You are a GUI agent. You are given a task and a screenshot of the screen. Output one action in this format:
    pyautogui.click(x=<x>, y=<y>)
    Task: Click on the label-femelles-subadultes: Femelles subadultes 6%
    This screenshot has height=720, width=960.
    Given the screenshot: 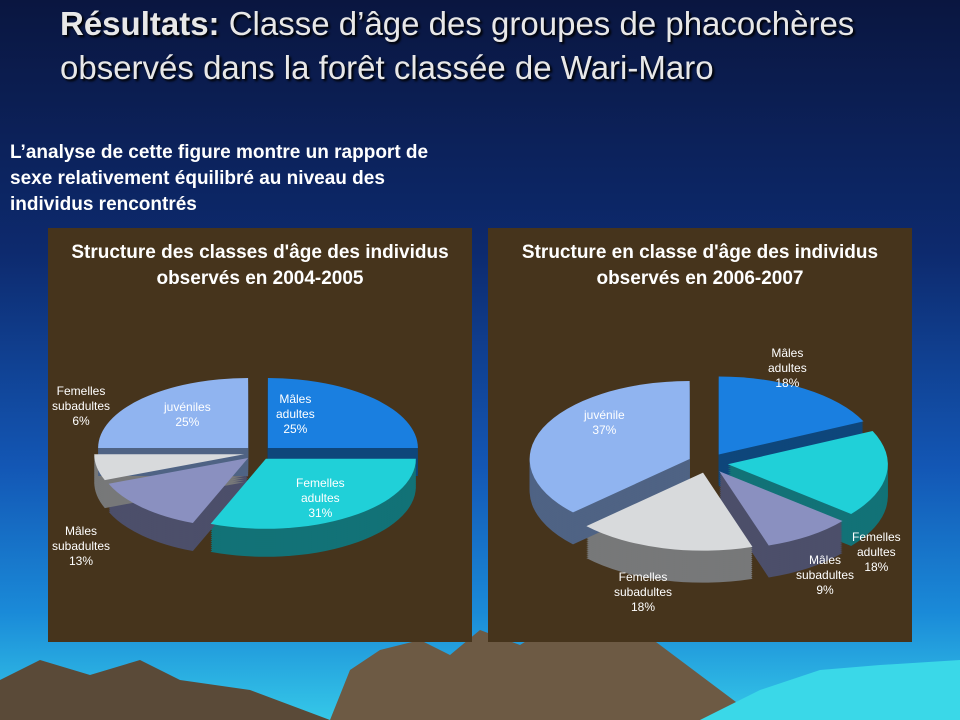 What is the action you would take?
    pyautogui.click(x=81, y=406)
    